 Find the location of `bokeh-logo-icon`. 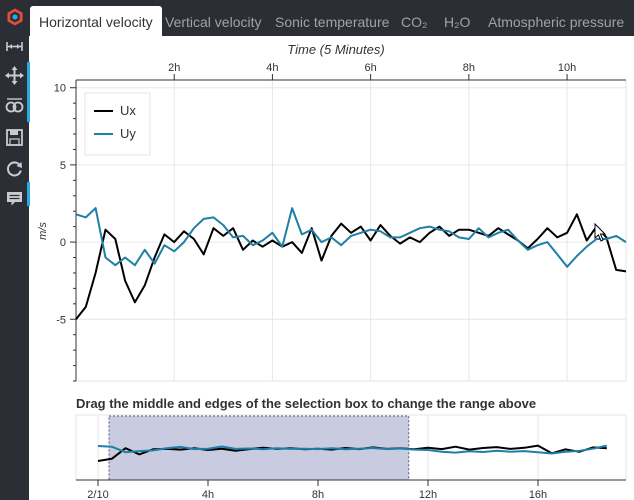

bokeh-logo-icon is located at coordinates (15, 17).